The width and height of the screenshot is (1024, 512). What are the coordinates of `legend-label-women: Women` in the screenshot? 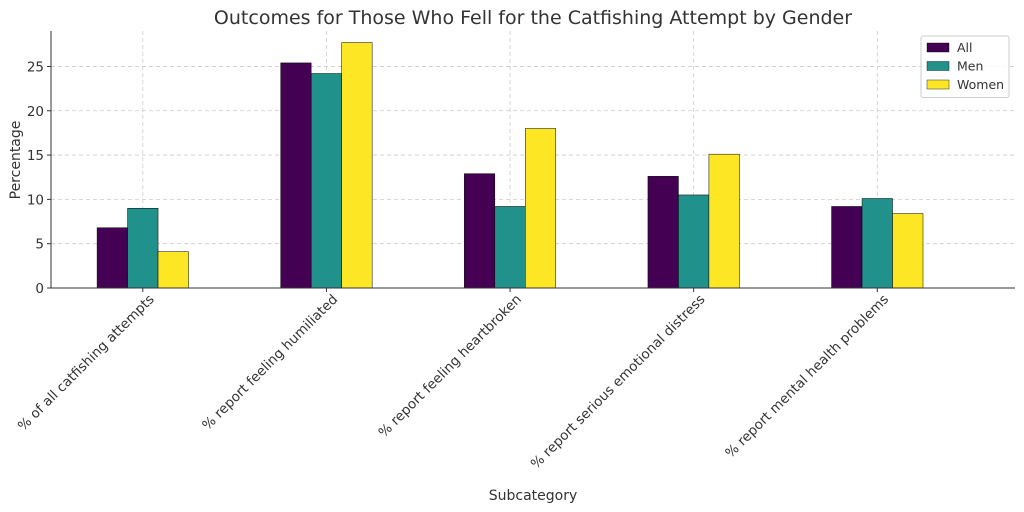 It's located at (980, 84).